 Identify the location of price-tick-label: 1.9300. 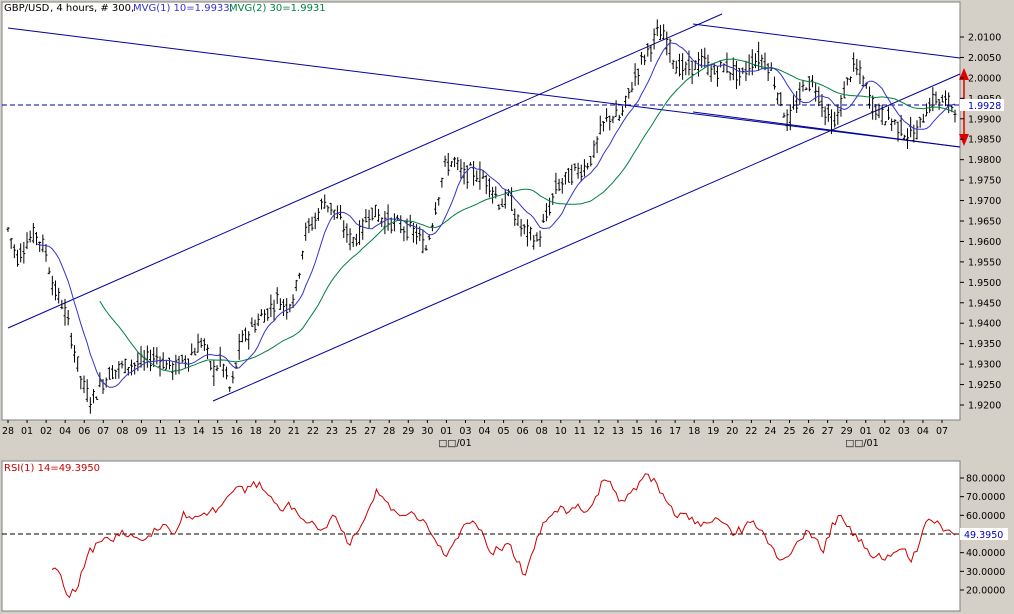
(984, 365).